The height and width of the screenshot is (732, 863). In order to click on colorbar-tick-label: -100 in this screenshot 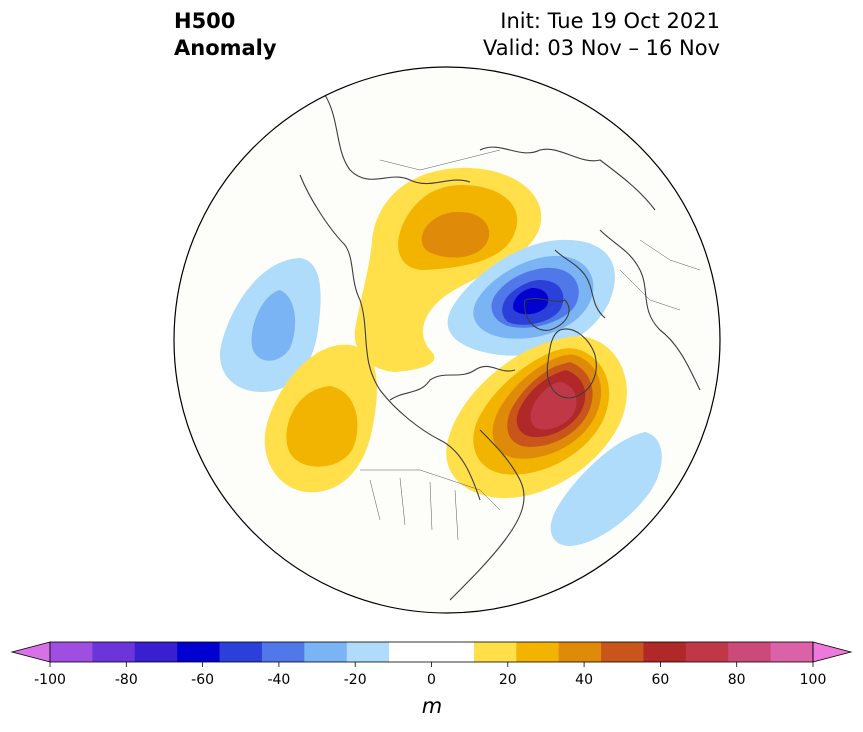, I will do `click(50, 680)`.